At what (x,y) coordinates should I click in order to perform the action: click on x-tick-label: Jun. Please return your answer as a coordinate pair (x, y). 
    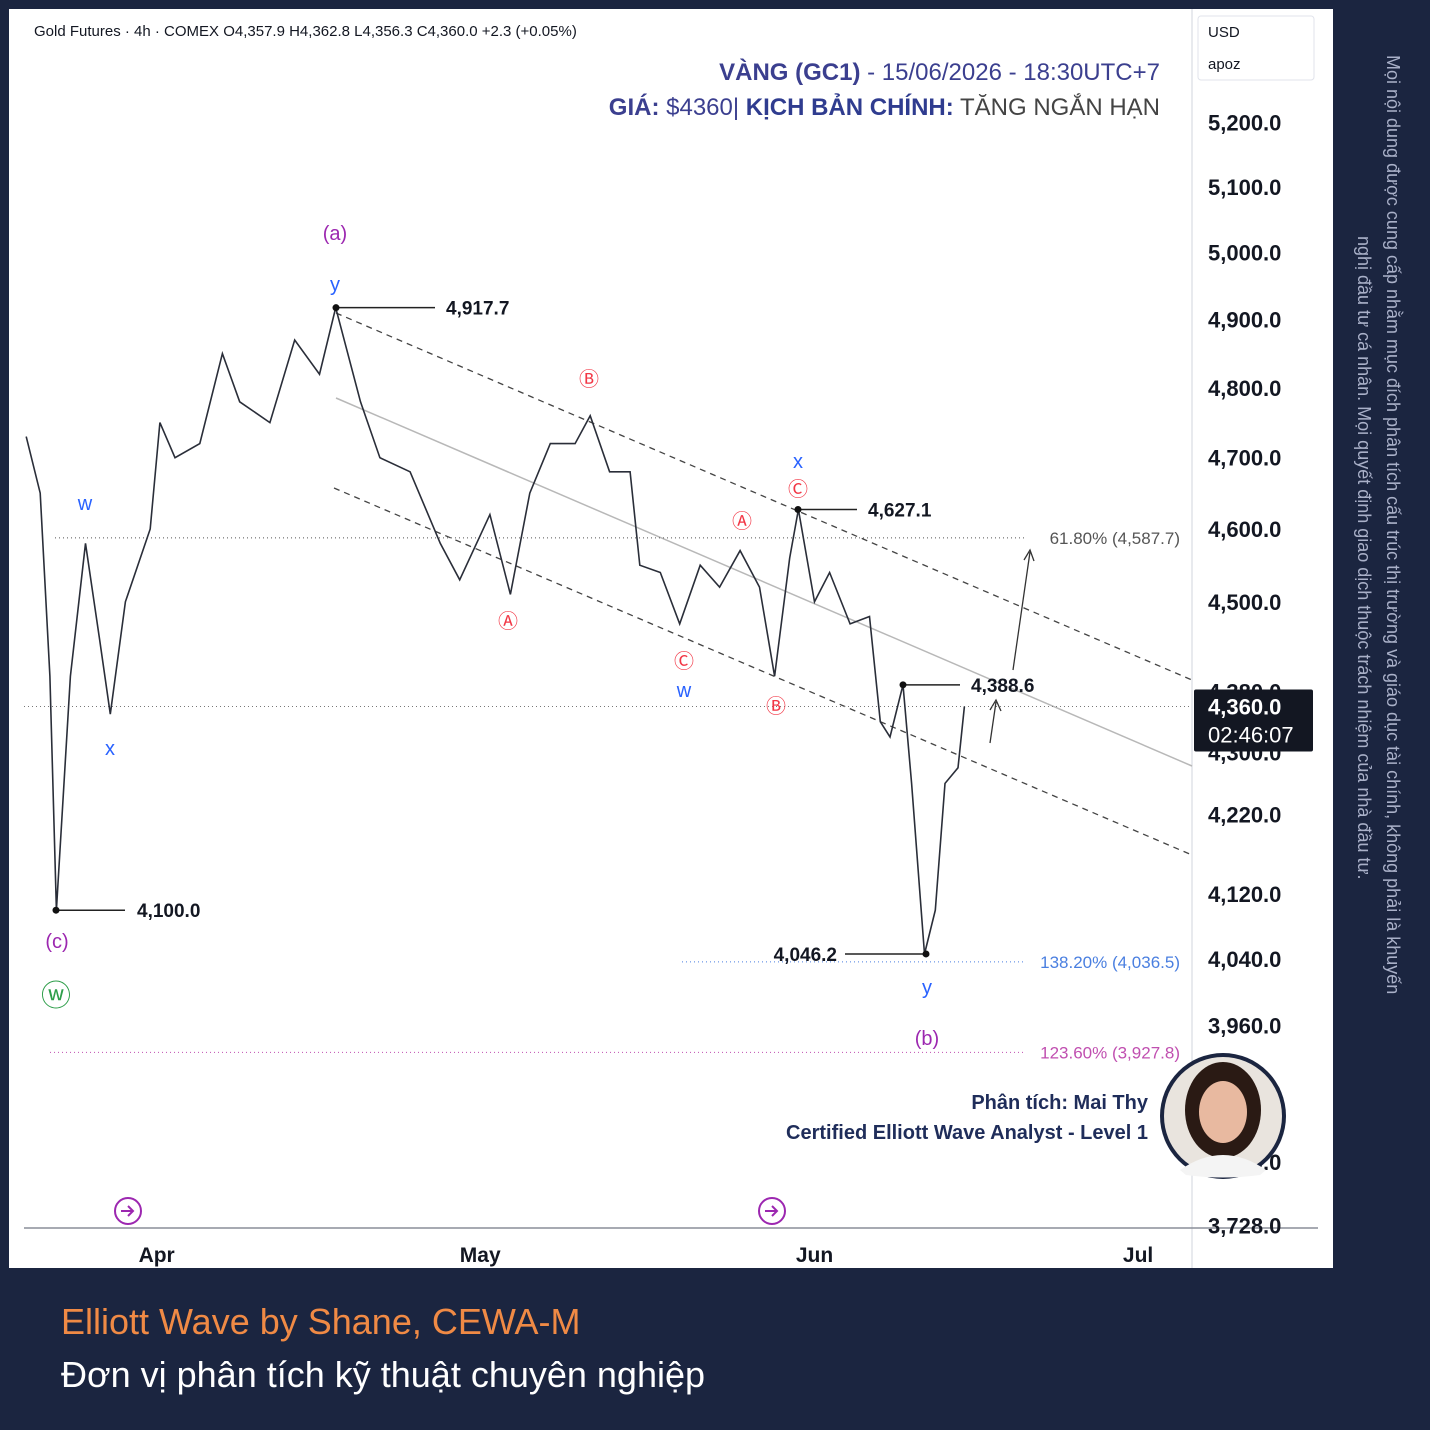
    Looking at the image, I should click on (814, 1255).